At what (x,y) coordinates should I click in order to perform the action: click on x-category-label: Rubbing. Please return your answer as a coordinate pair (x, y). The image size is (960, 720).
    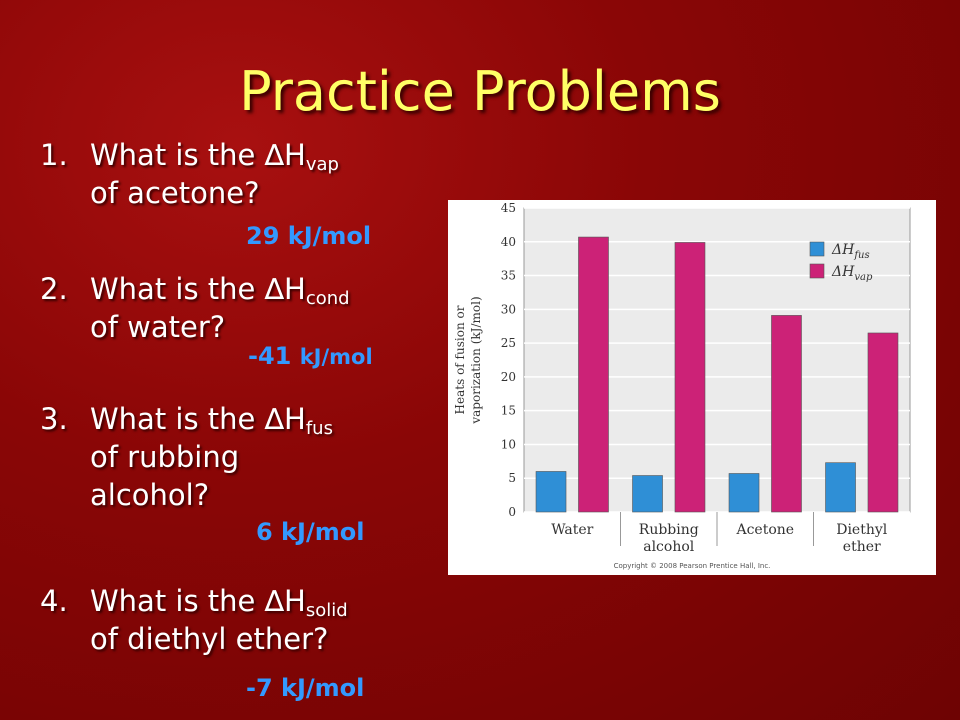
    Looking at the image, I should click on (669, 530).